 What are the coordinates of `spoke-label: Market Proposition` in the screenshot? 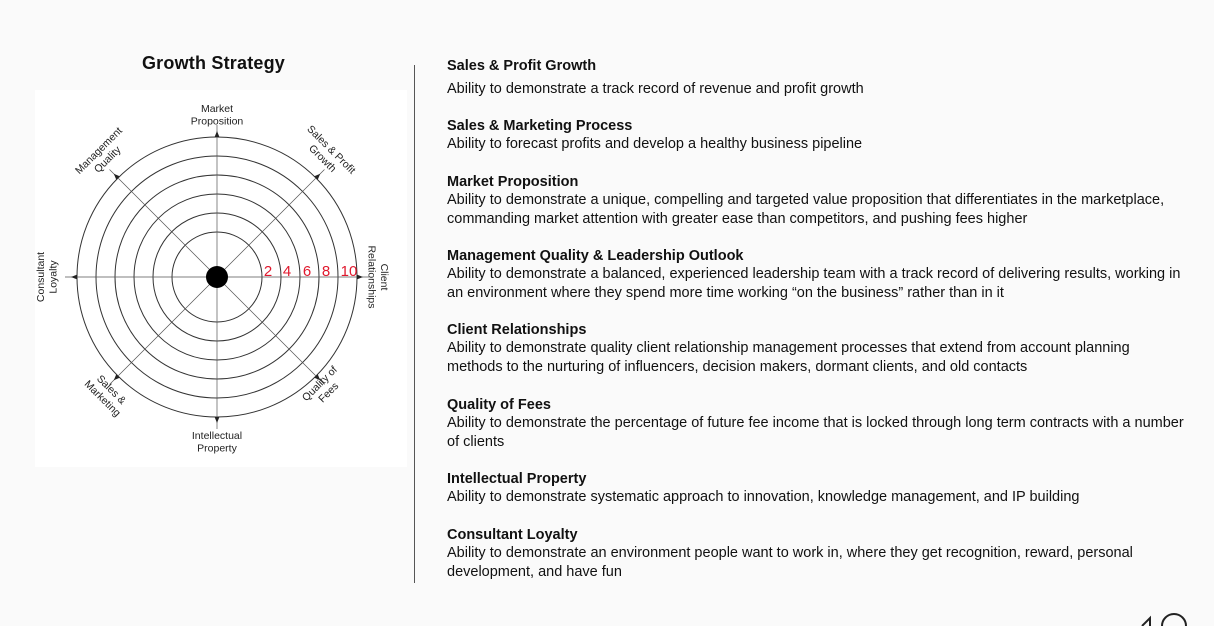 It's located at (217, 115).